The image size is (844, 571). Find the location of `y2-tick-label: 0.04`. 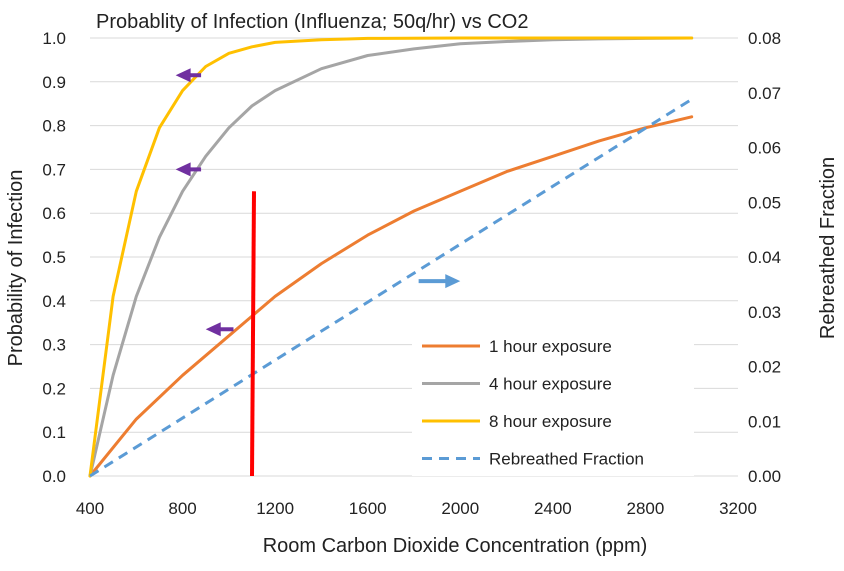

y2-tick-label: 0.04 is located at coordinates (764, 257).